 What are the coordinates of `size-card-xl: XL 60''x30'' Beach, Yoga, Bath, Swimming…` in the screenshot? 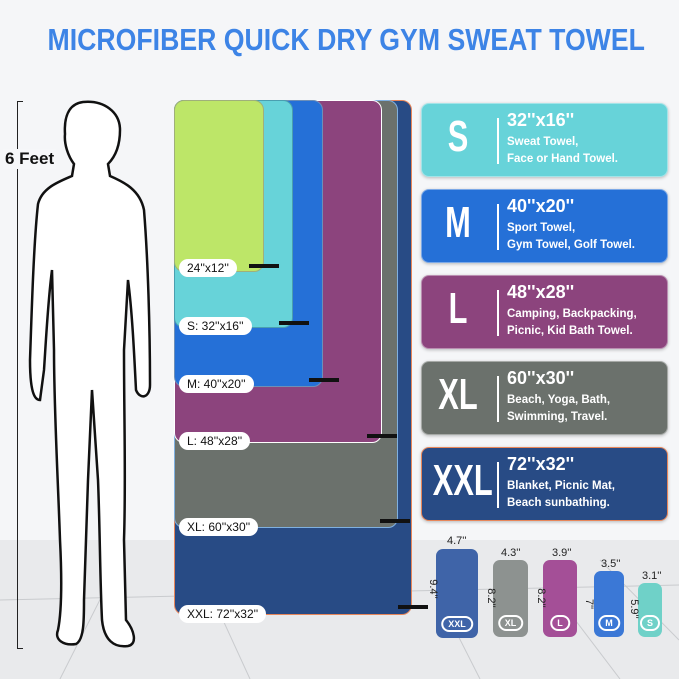 It's located at (544, 398).